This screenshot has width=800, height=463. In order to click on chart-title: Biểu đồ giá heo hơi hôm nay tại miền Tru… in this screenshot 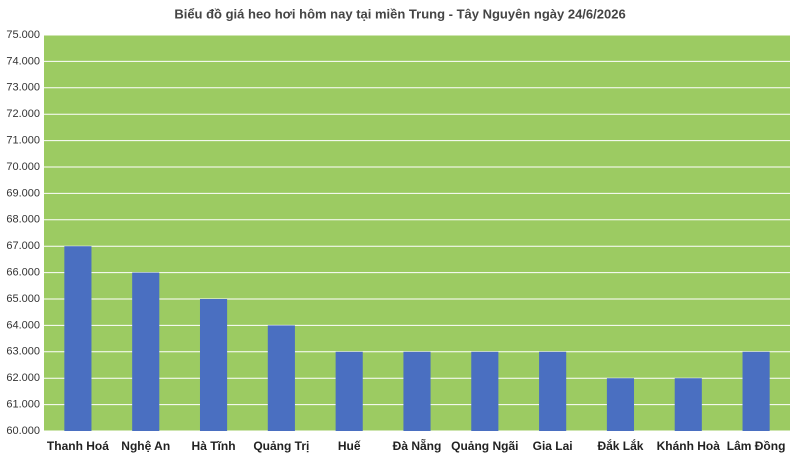, I will do `click(399, 13)`.